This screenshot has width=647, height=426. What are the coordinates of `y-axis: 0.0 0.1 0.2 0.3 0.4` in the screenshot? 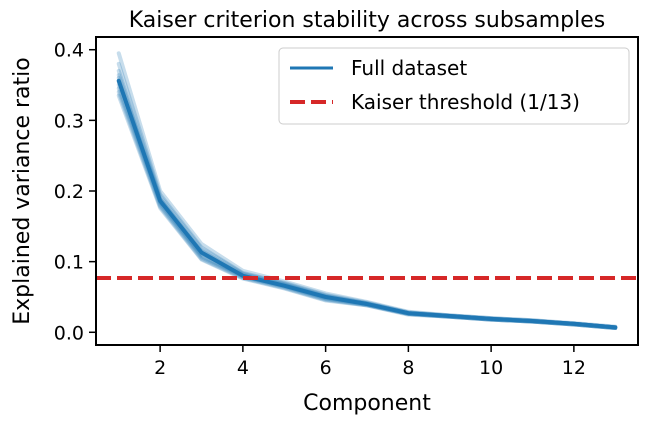 It's located at (75, 192).